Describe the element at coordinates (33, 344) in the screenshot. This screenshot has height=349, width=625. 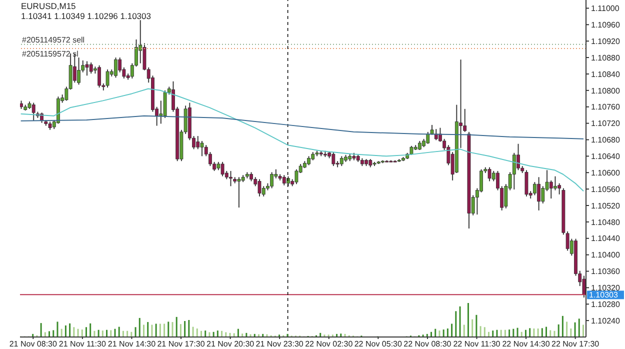
I see `x-tick-label: 21 Nov 08:30` at that location.